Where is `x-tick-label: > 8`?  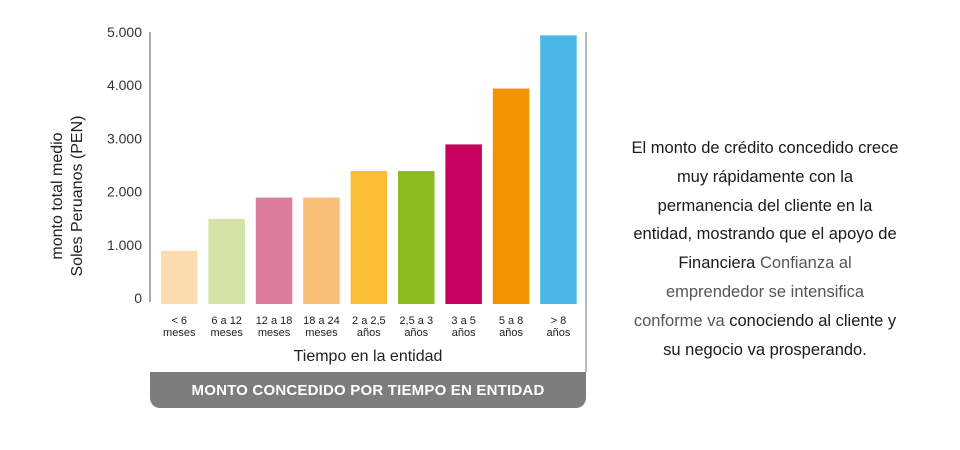
x-tick-label: > 8 is located at coordinates (559, 321).